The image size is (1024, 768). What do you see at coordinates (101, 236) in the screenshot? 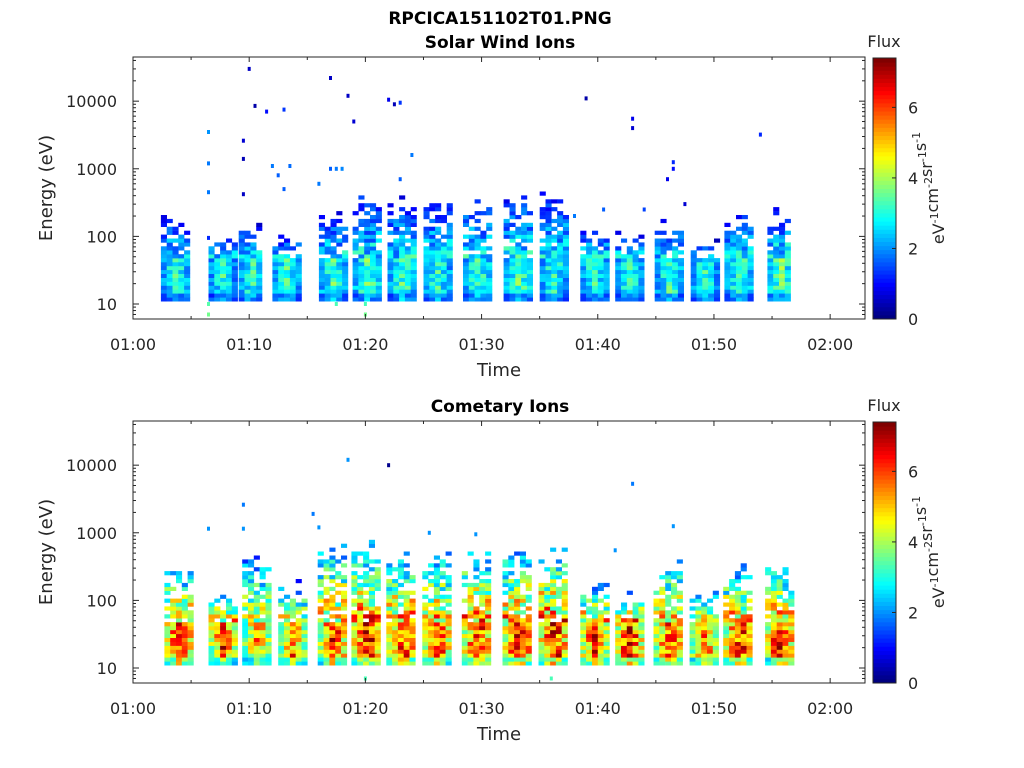
I see `y-tick-label: 100` at bounding box center [101, 236].